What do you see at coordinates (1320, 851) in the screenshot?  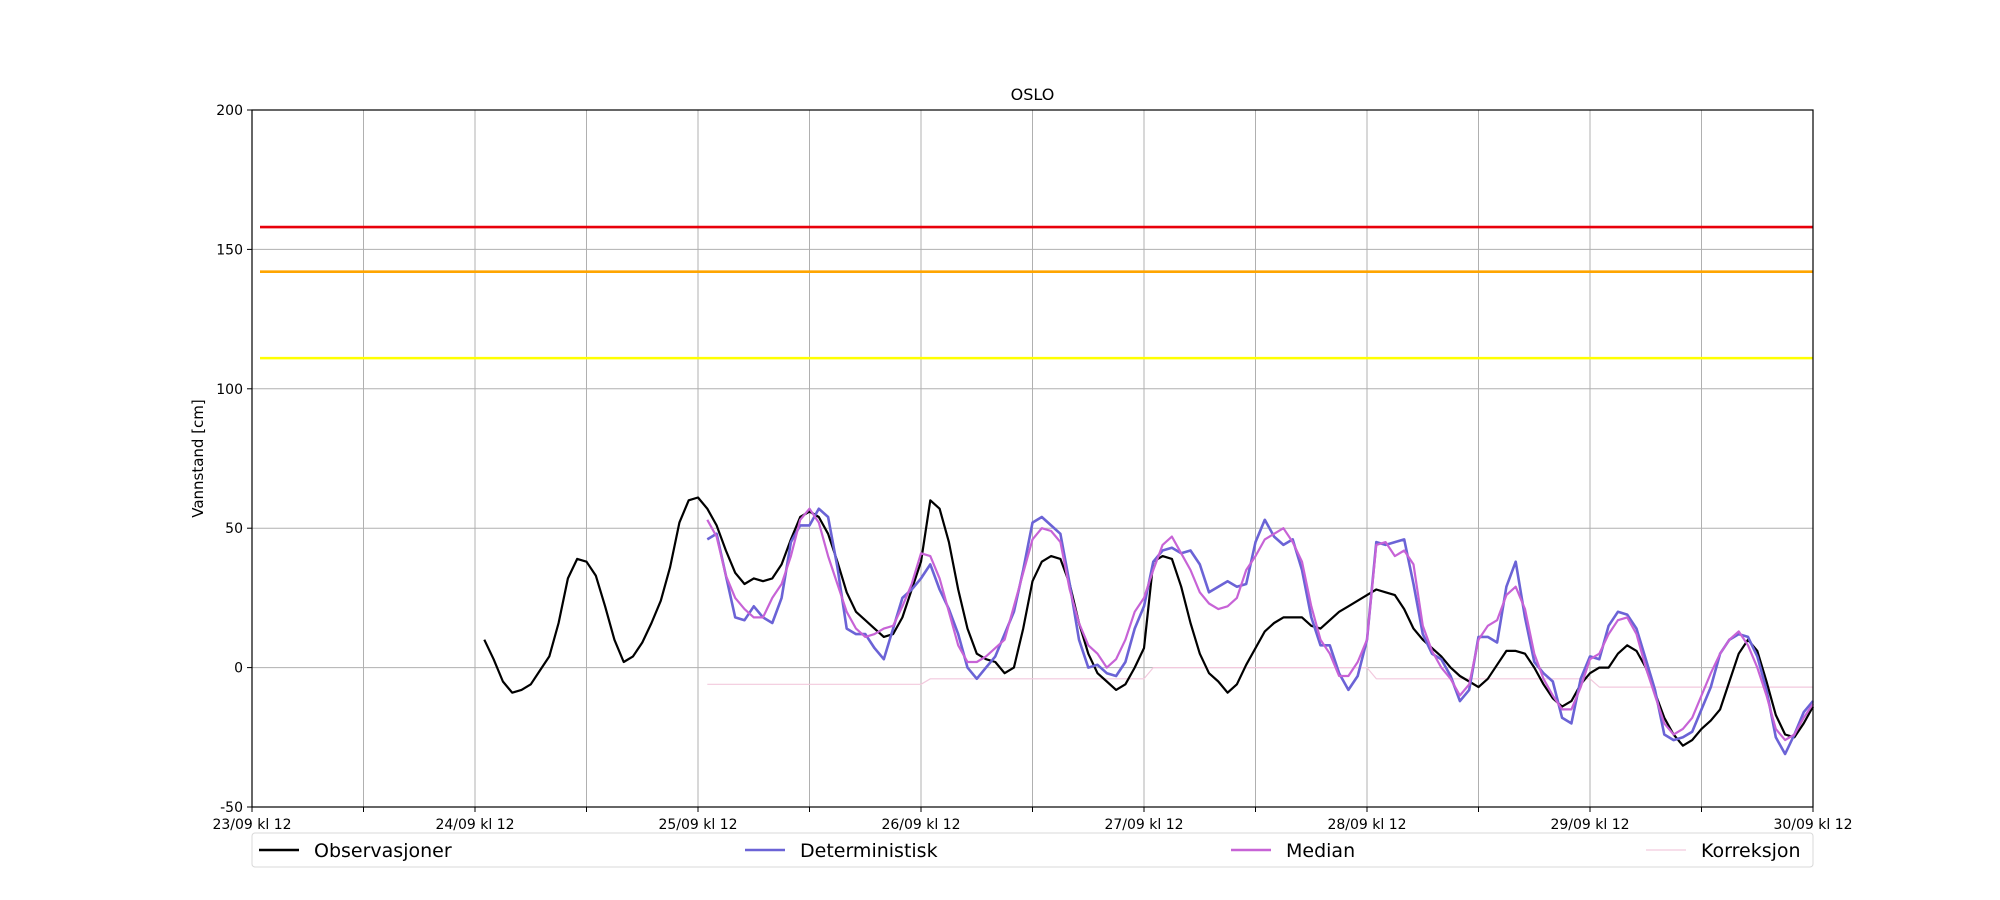 I see `legend-label: Median` at bounding box center [1320, 851].